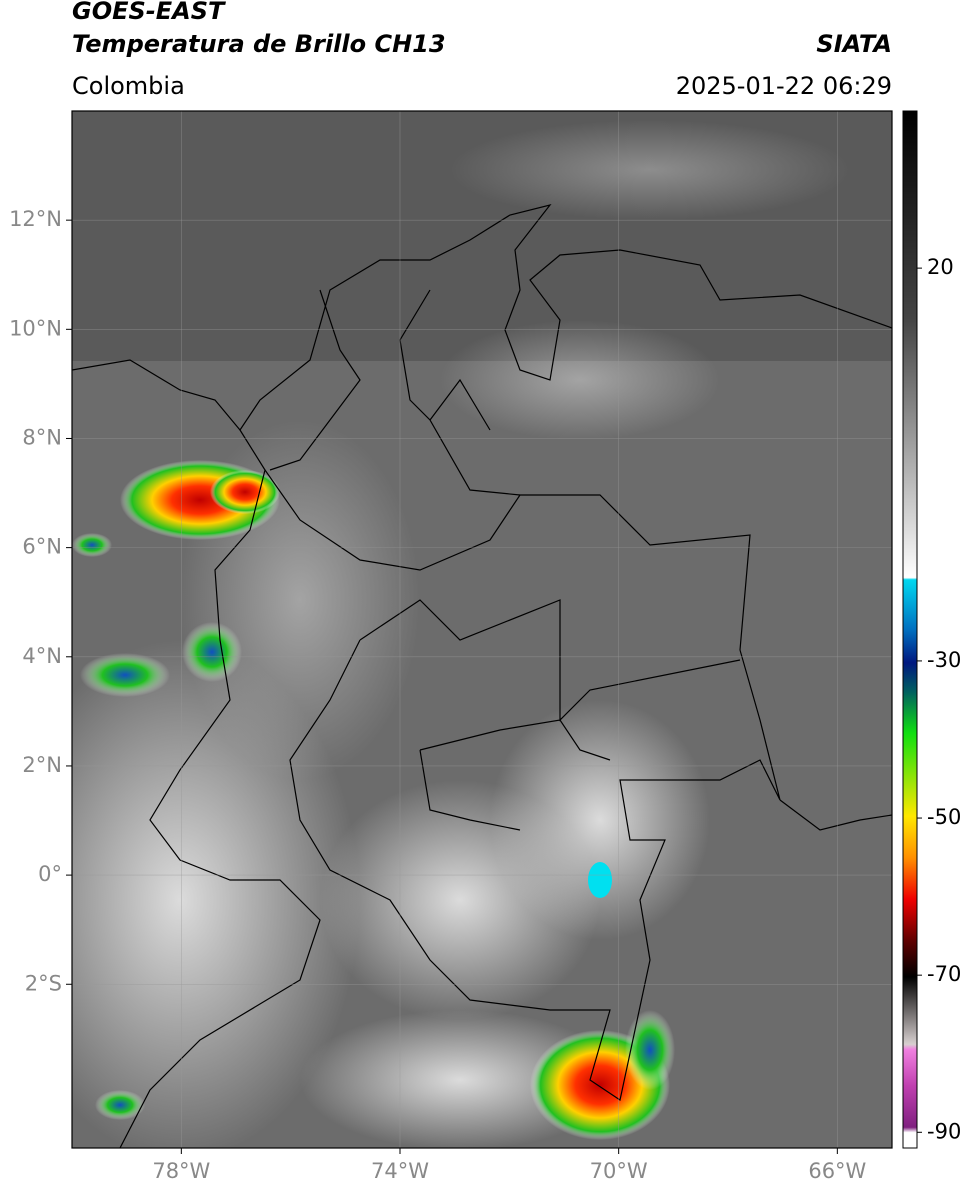 The image size is (966, 1190). I want to click on title: GOES-EAST, so click(149, 12).